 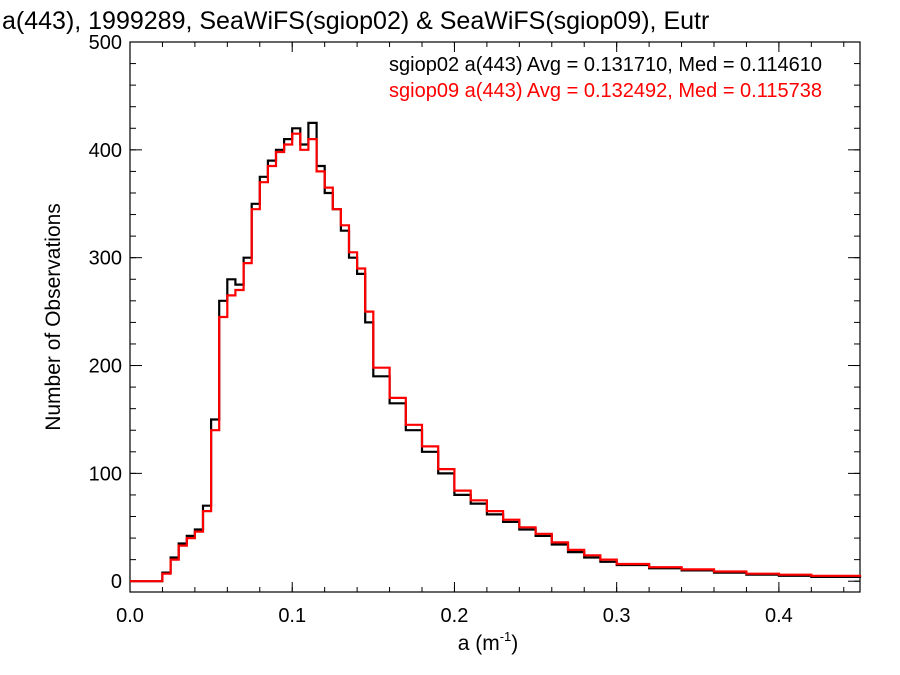 What do you see at coordinates (488, 642) in the screenshot?
I see `x-axis-label: a (m-1)` at bounding box center [488, 642].